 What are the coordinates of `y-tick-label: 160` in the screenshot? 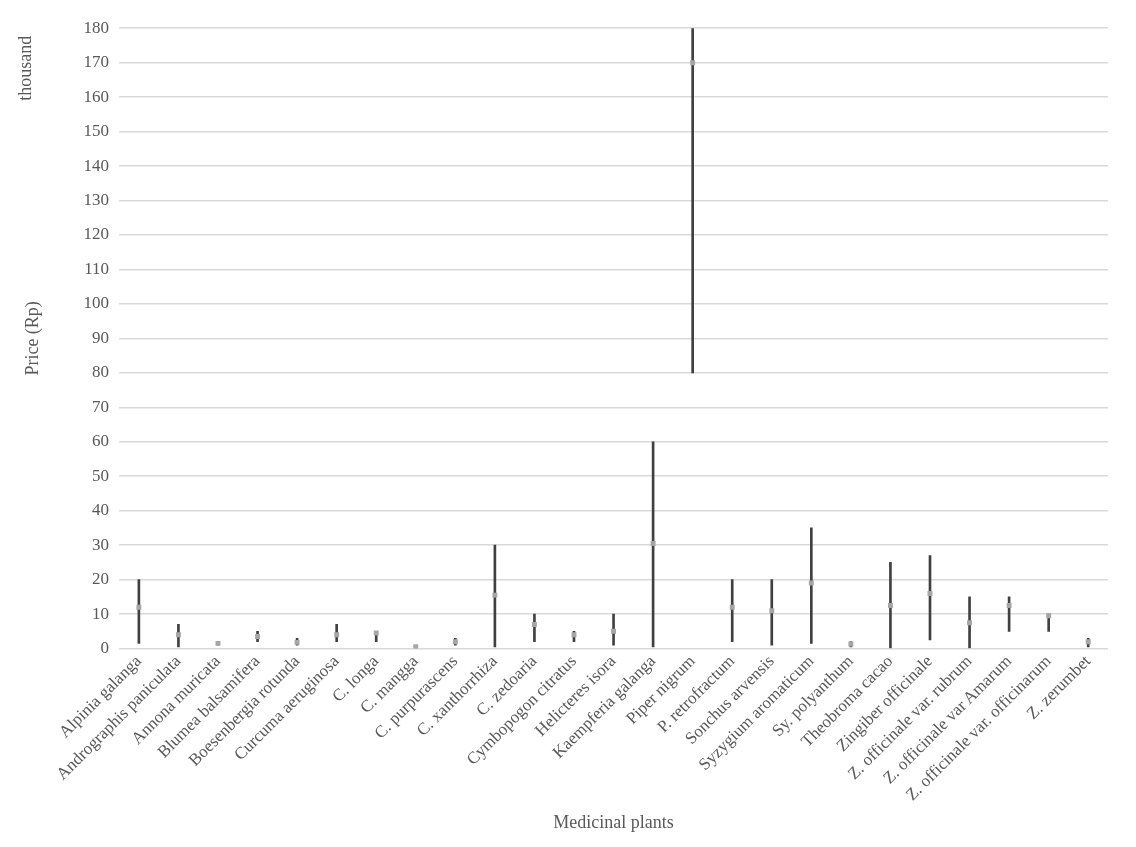 It's located at (96, 96).